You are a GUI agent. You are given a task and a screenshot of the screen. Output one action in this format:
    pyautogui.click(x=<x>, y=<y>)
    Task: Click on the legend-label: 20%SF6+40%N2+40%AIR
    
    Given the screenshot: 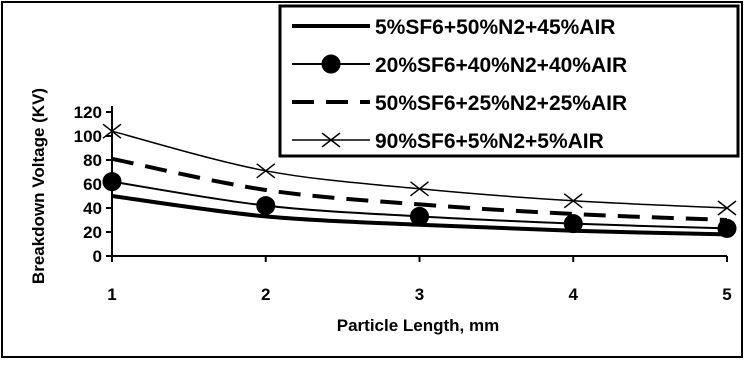 What is the action you would take?
    pyautogui.click(x=501, y=65)
    